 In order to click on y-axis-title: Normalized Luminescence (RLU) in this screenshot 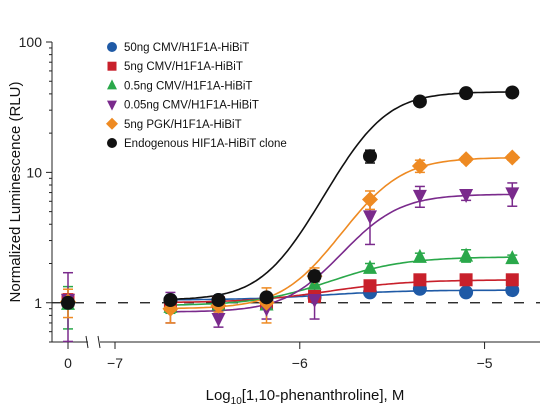, I will do `click(15, 192)`.